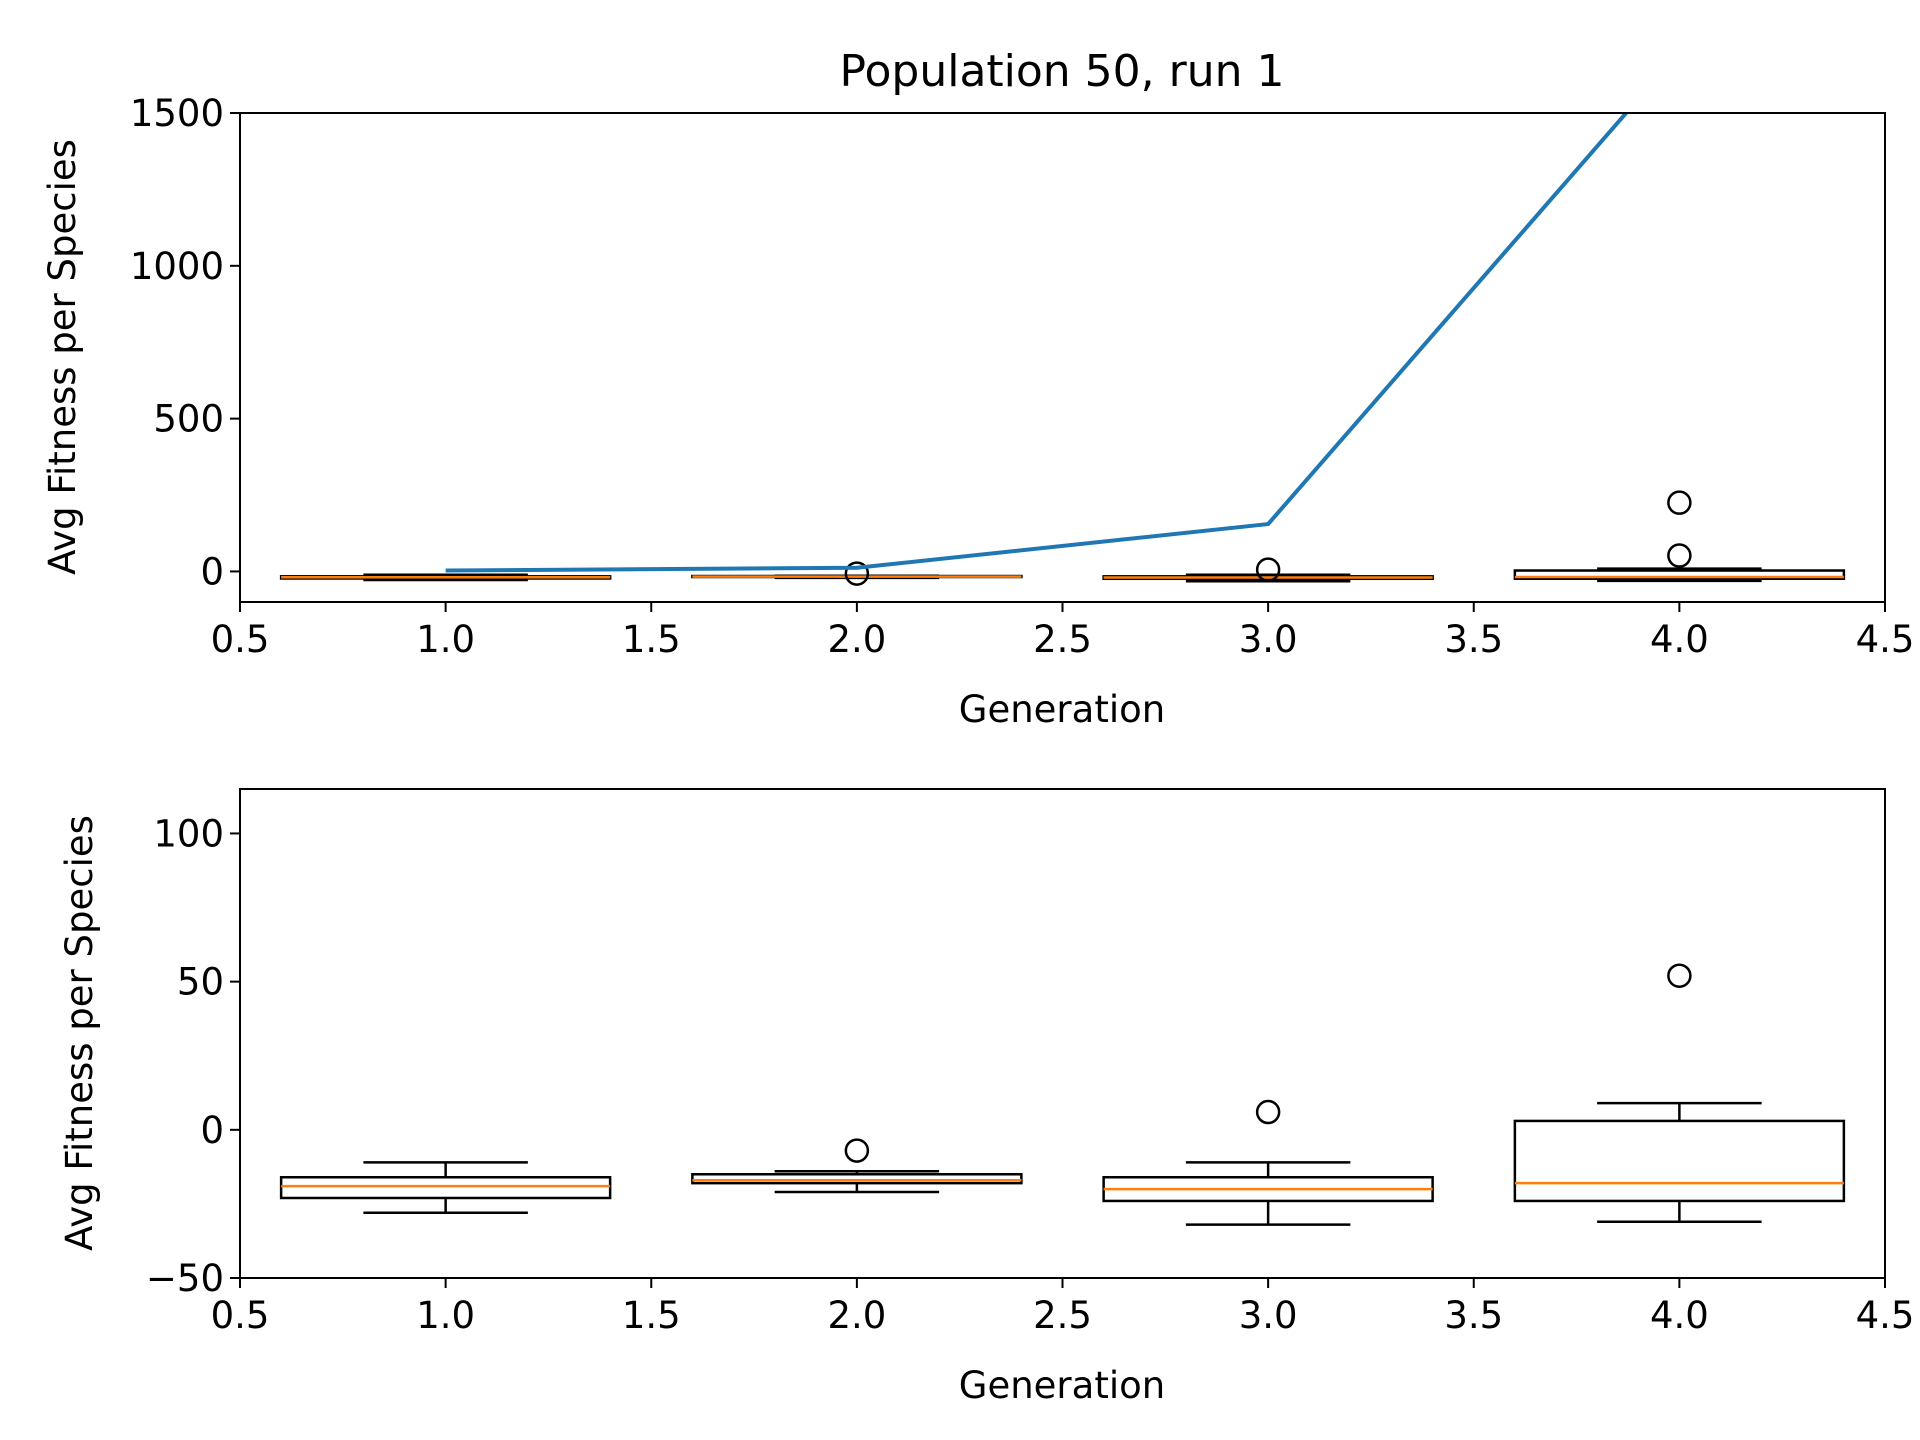  Describe the element at coordinates (188, 833) in the screenshot. I see `y-tick-label: 100` at that location.